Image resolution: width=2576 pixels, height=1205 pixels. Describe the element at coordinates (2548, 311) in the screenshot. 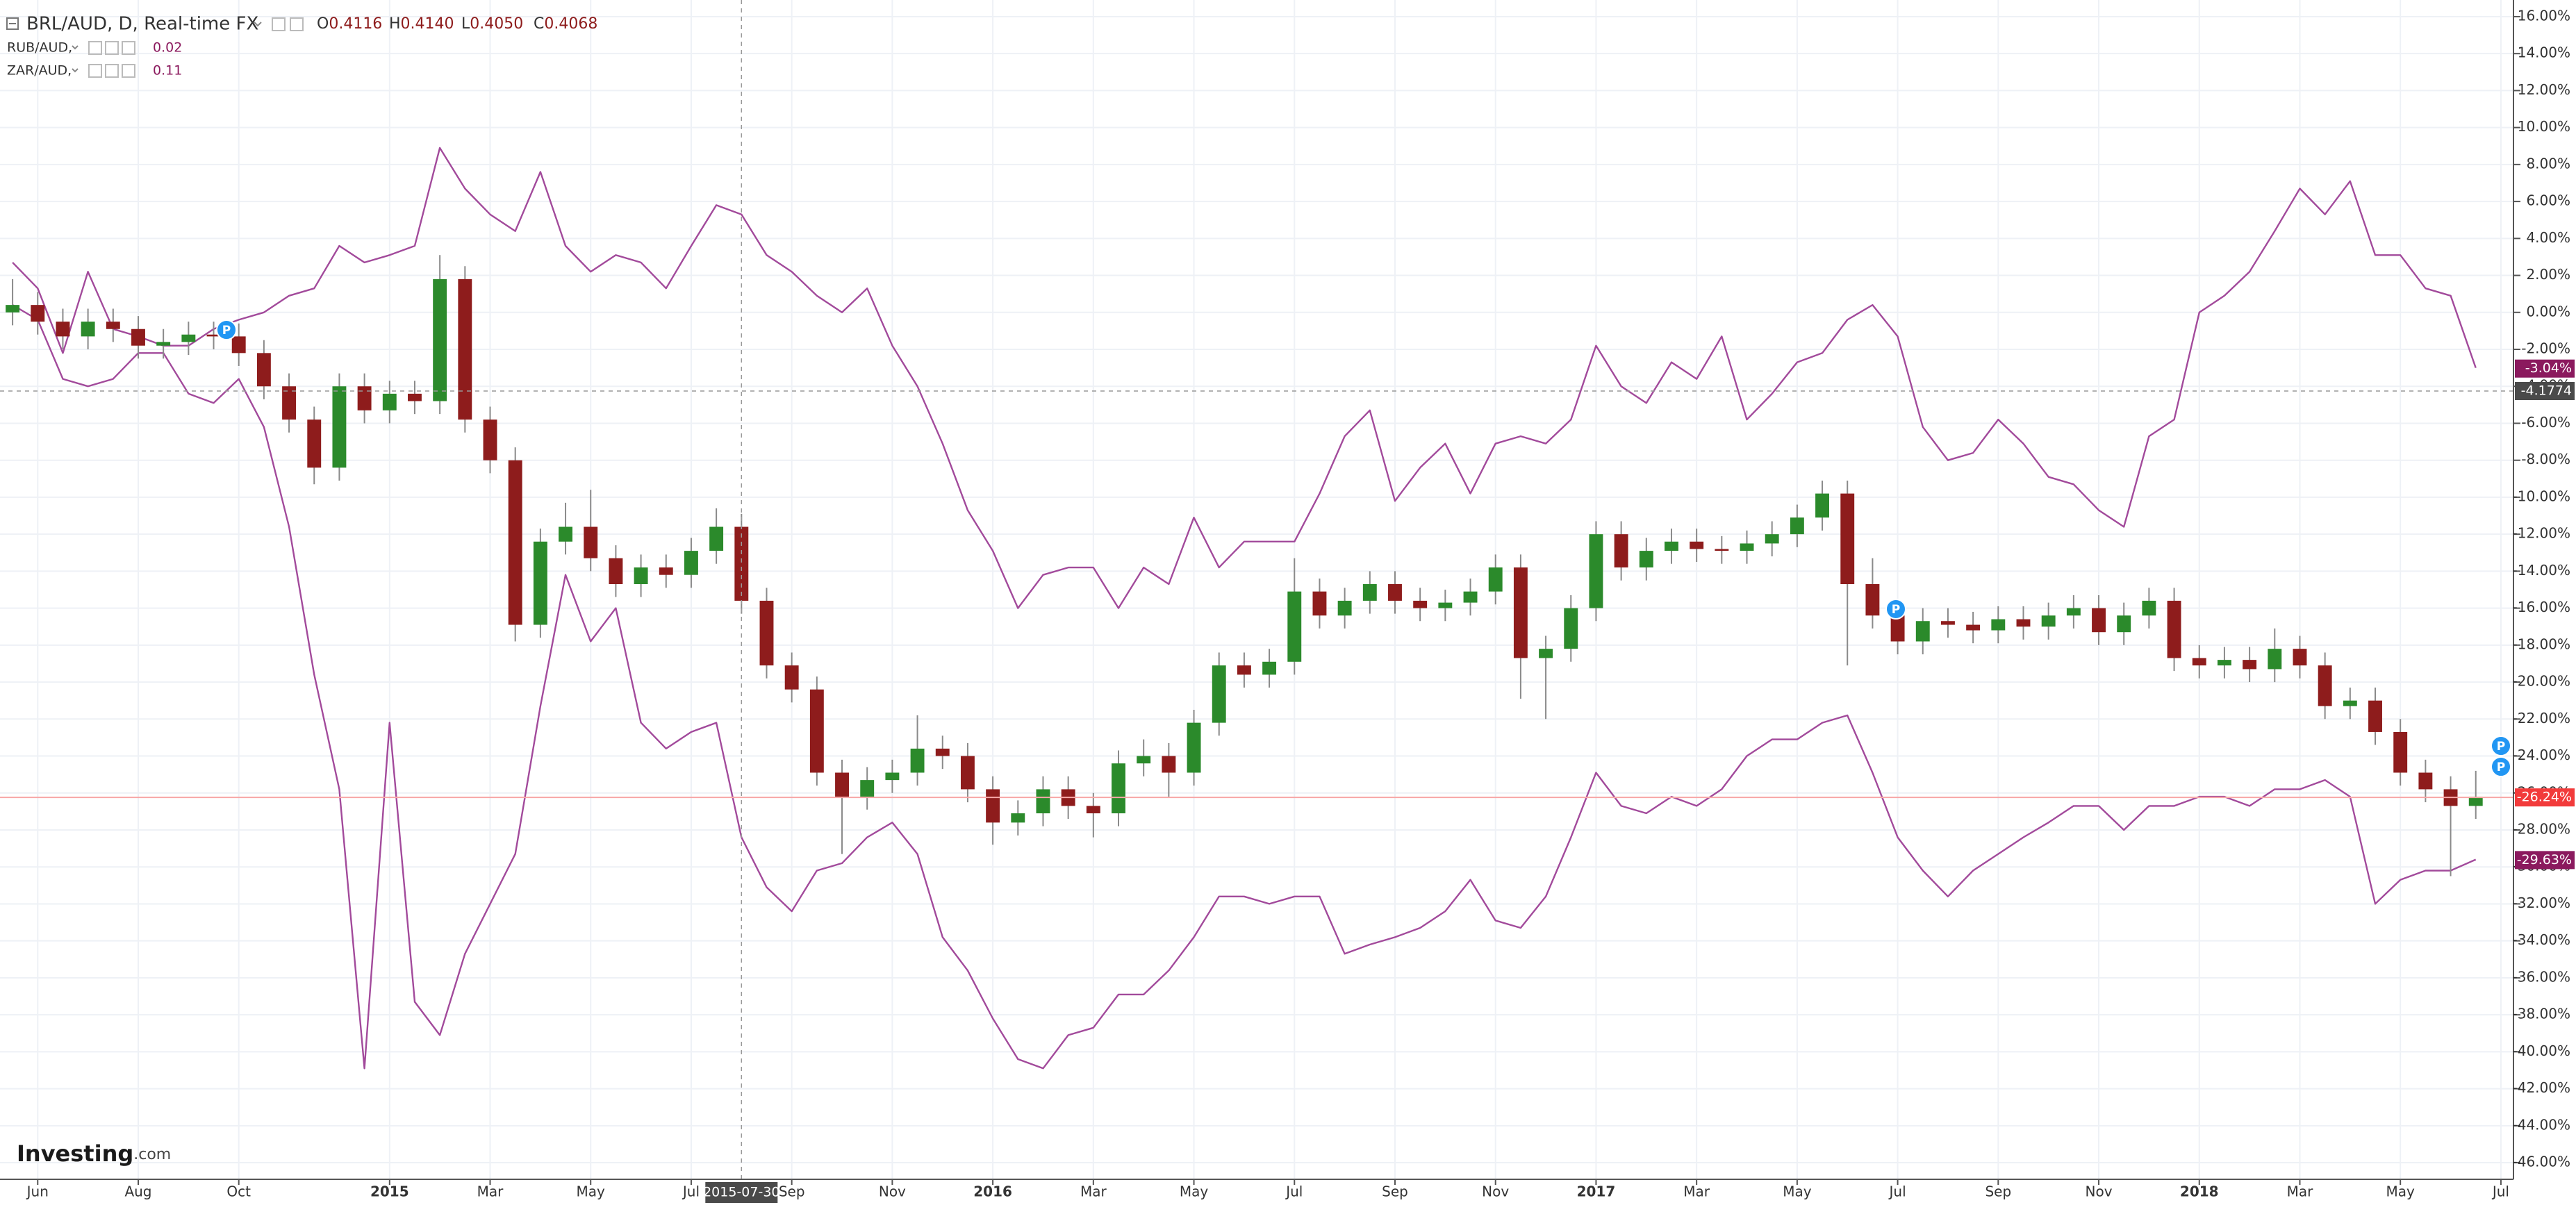

I see `y-tick-label: 0.00%` at that location.